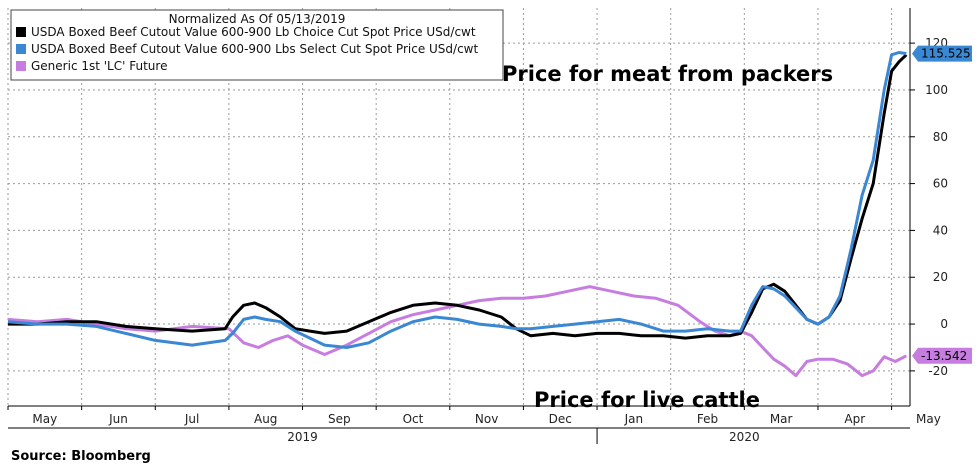  What do you see at coordinates (265, 419) in the screenshot?
I see `x-tick-label: Aug` at bounding box center [265, 419].